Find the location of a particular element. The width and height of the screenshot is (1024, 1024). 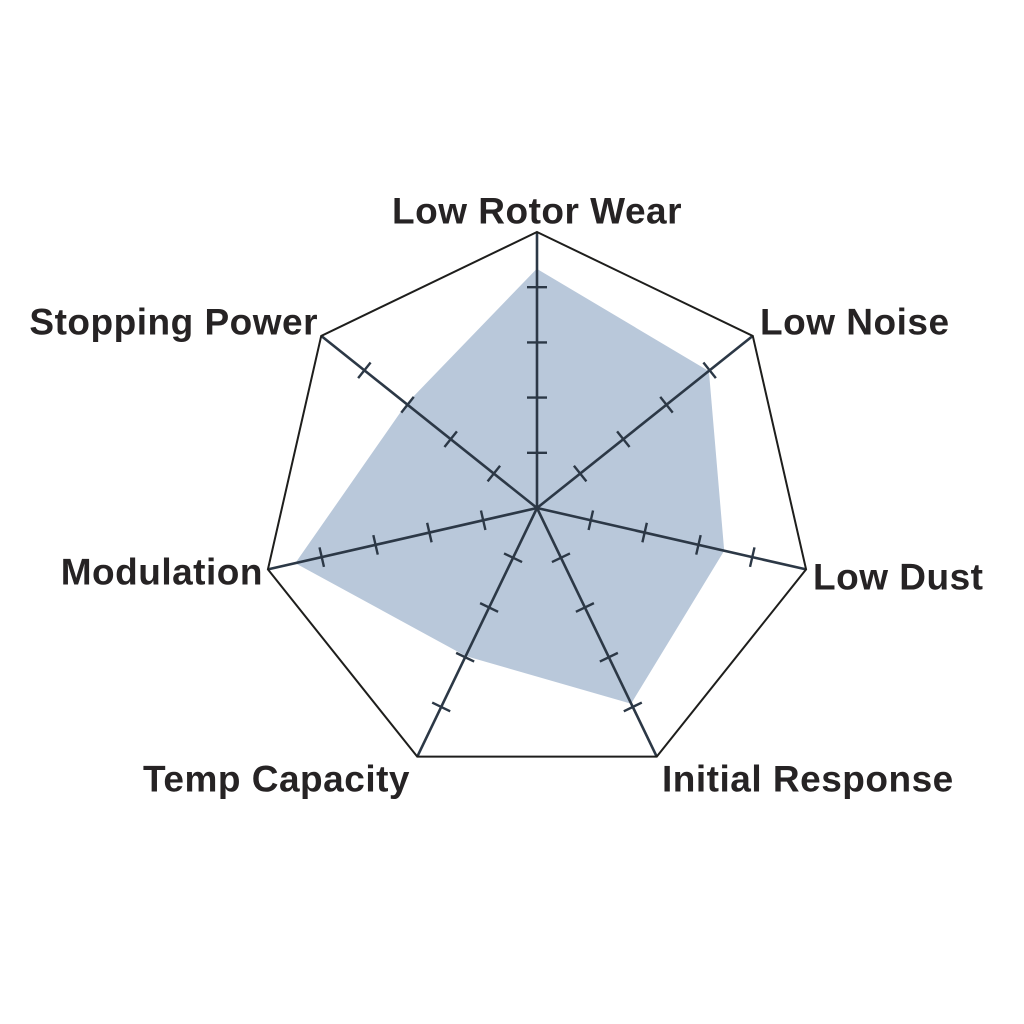

axis-label-low-noise: Low Noise is located at coordinates (855, 322).